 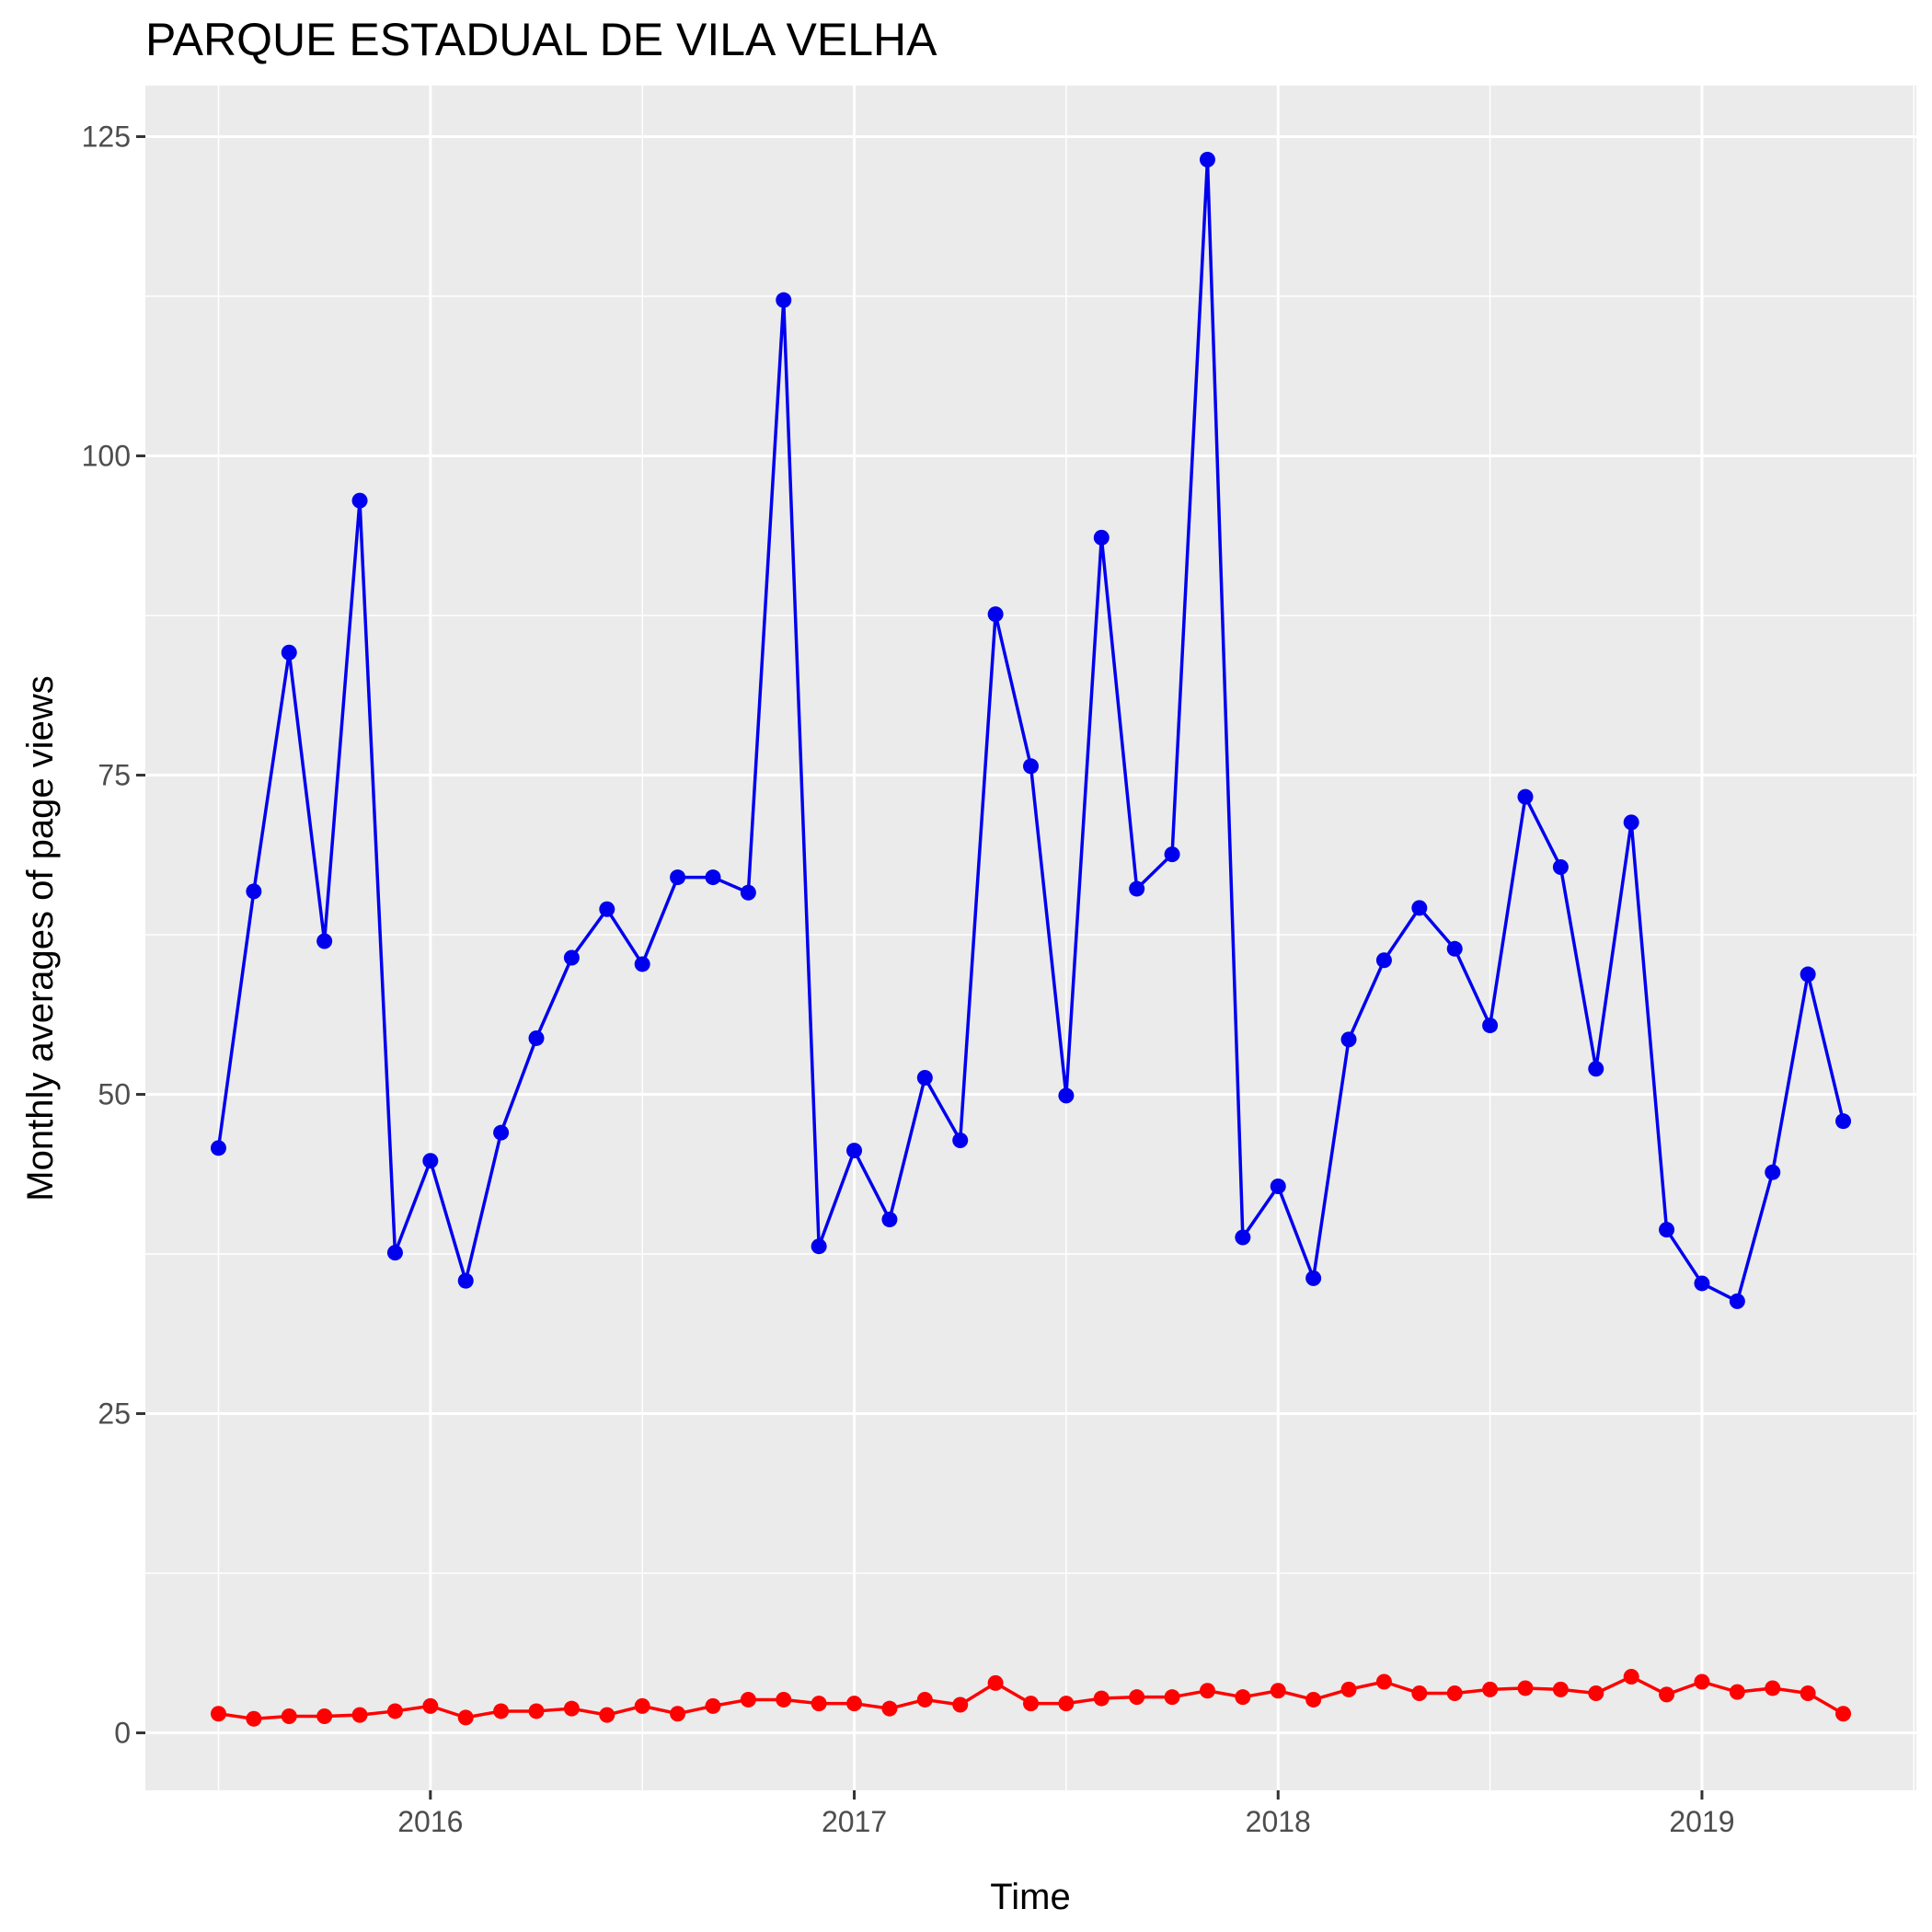 What do you see at coordinates (1278, 1821) in the screenshot?
I see `x-tick-label: 2018` at bounding box center [1278, 1821].